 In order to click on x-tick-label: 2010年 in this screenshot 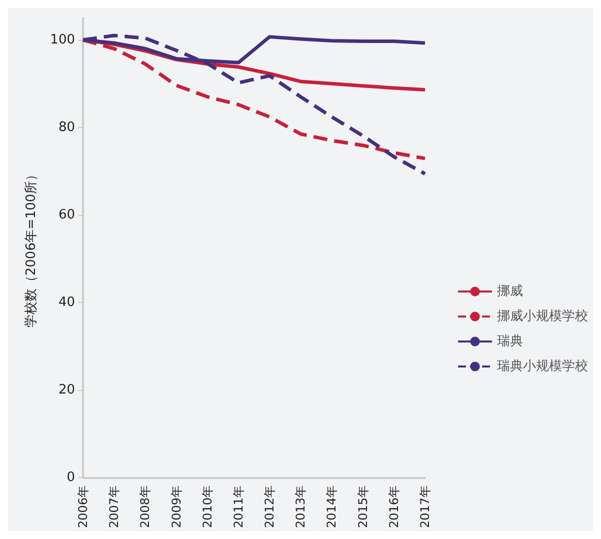, I will do `click(207, 506)`.